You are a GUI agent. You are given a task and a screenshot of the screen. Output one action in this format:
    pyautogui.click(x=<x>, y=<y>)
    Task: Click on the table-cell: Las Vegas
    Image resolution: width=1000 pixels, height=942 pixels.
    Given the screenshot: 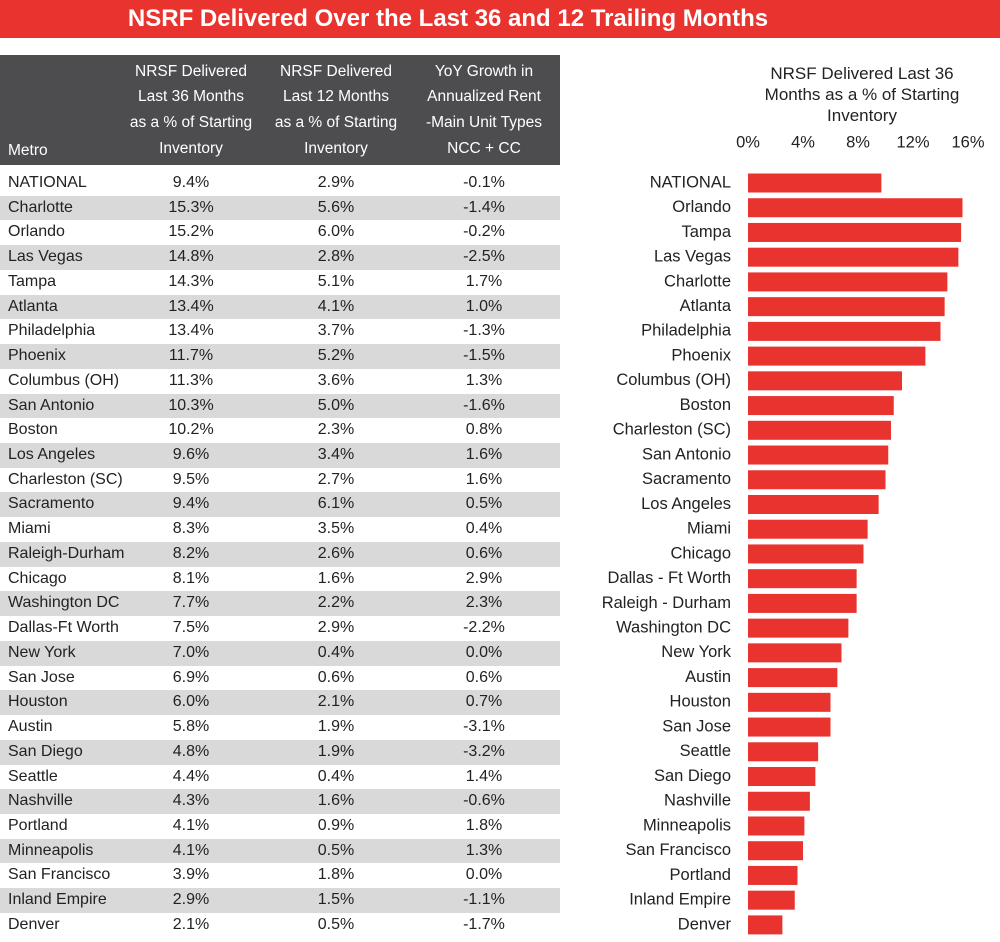 What is the action you would take?
    pyautogui.click(x=45, y=257)
    